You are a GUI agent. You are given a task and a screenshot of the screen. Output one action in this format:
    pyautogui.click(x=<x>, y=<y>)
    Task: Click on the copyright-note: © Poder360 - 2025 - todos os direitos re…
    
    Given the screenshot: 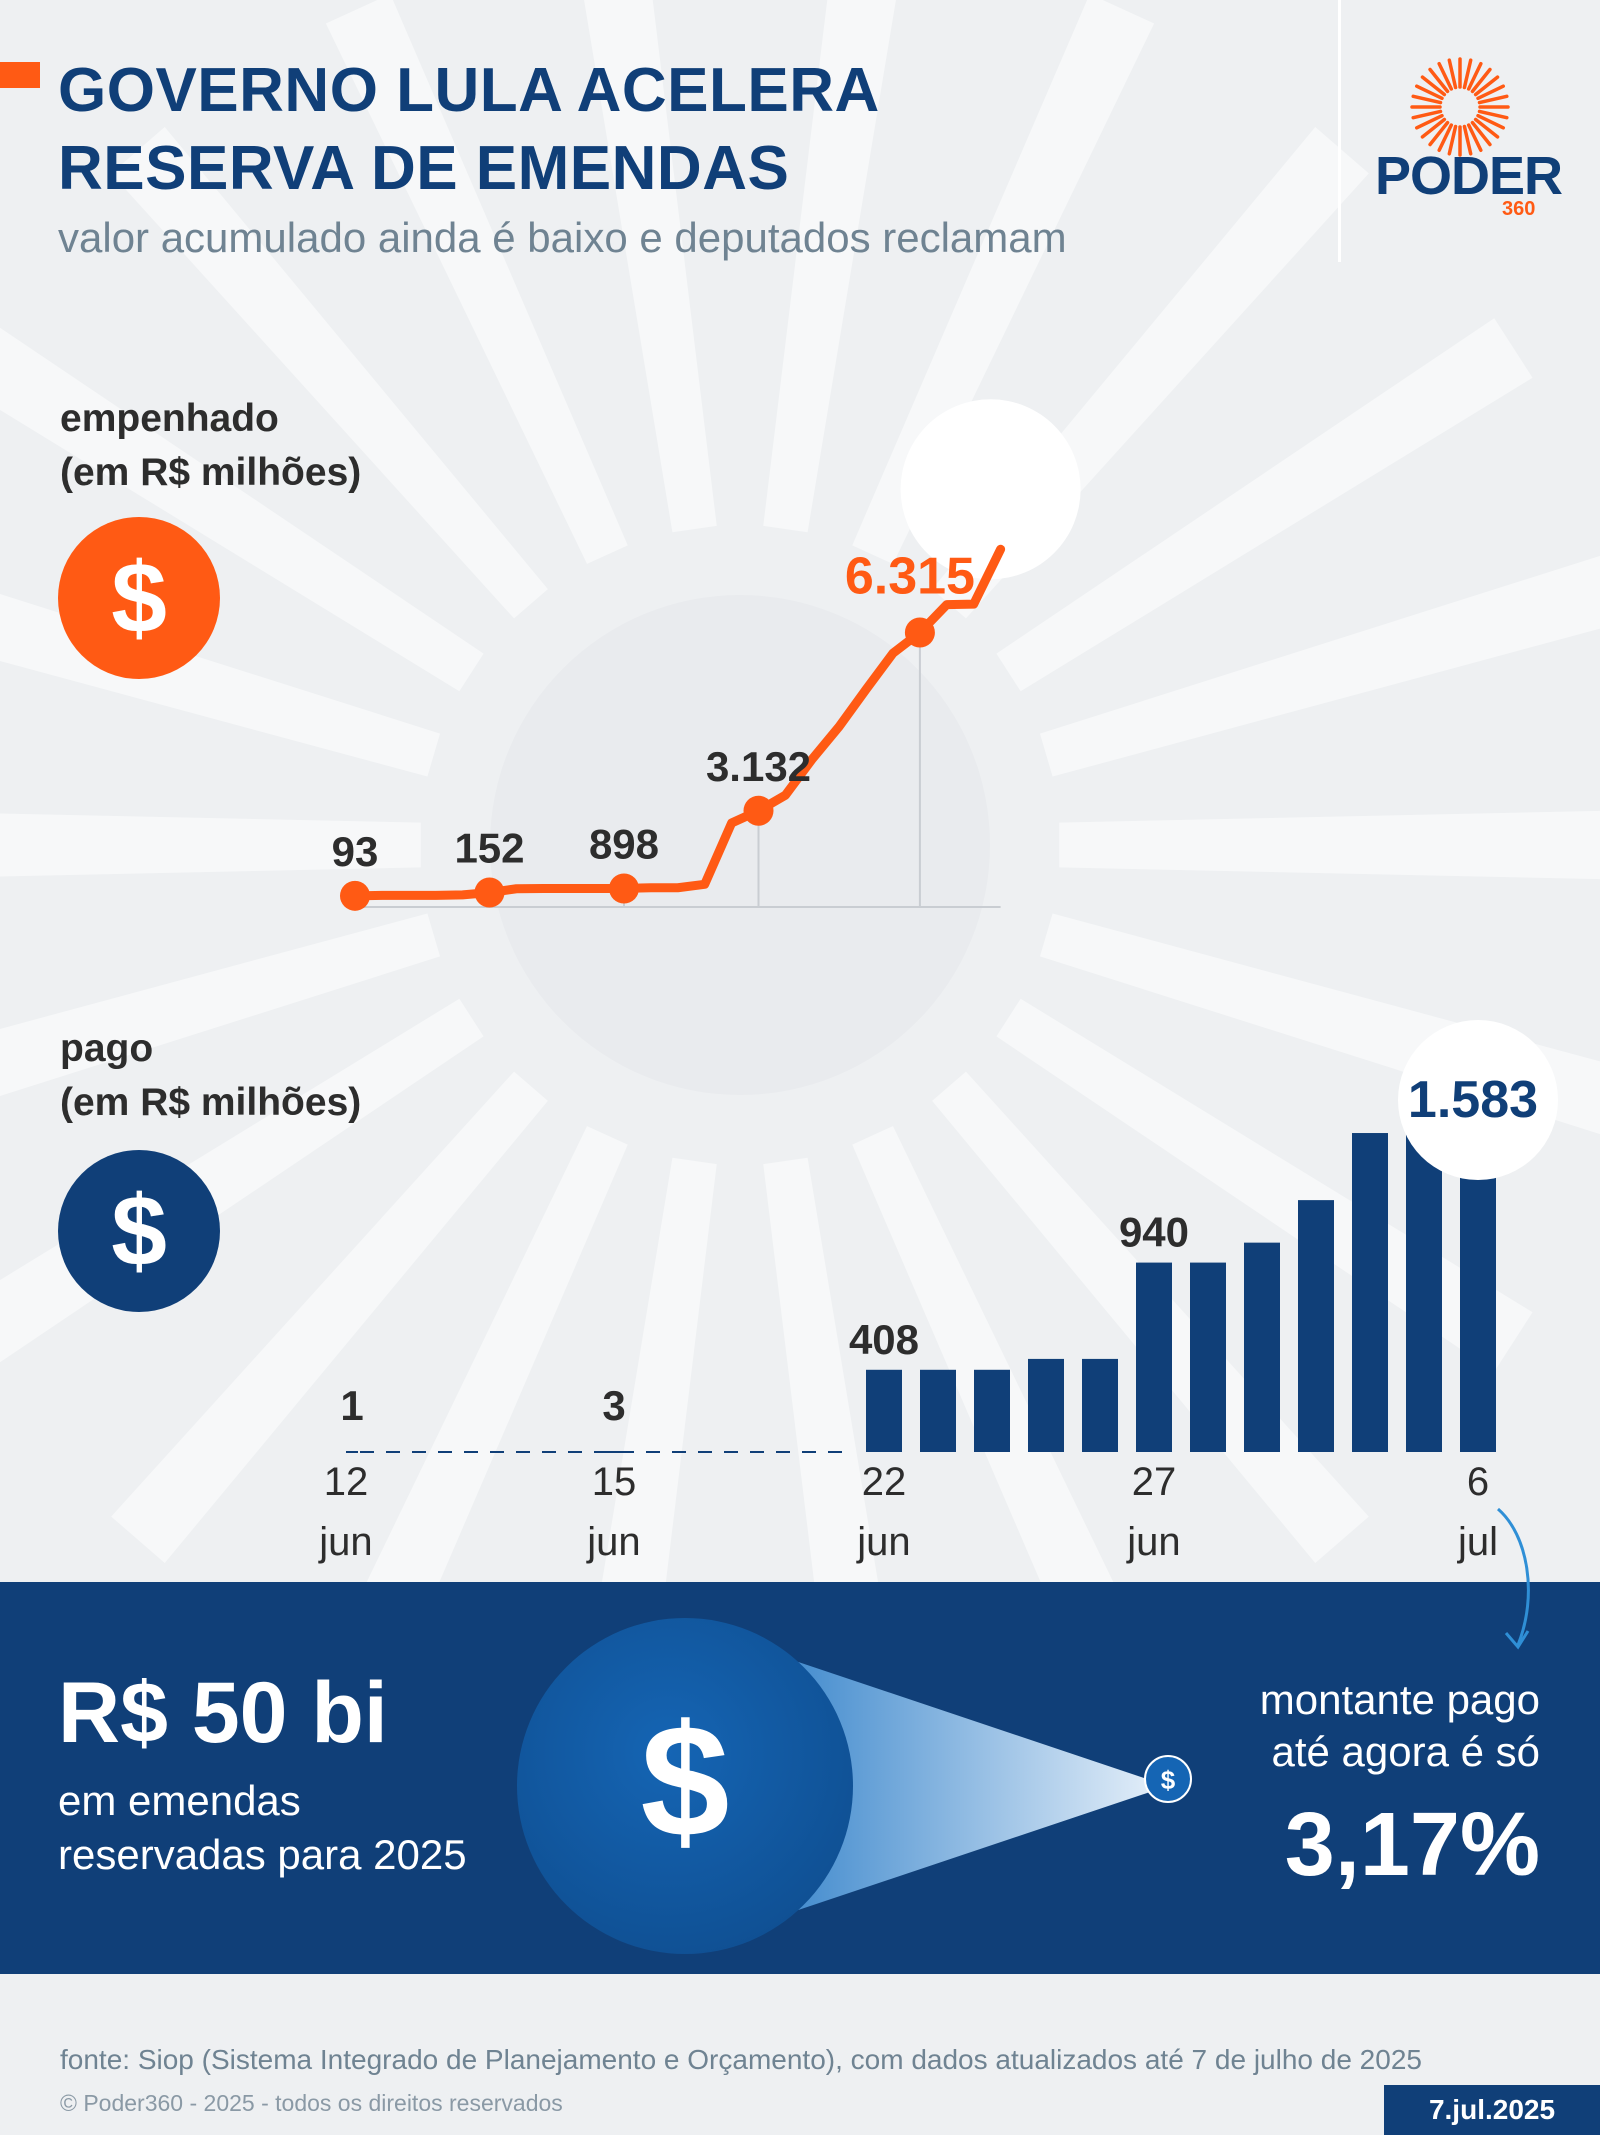 What is the action you would take?
    pyautogui.click(x=311, y=2103)
    